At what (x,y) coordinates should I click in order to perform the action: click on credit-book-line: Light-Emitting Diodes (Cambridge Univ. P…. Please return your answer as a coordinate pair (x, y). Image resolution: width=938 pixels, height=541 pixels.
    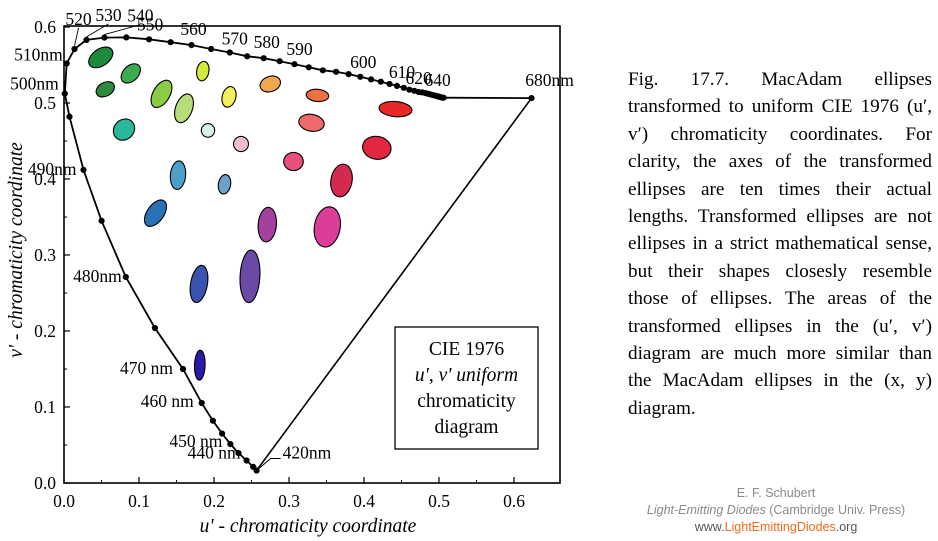
    Looking at the image, I should click on (776, 510).